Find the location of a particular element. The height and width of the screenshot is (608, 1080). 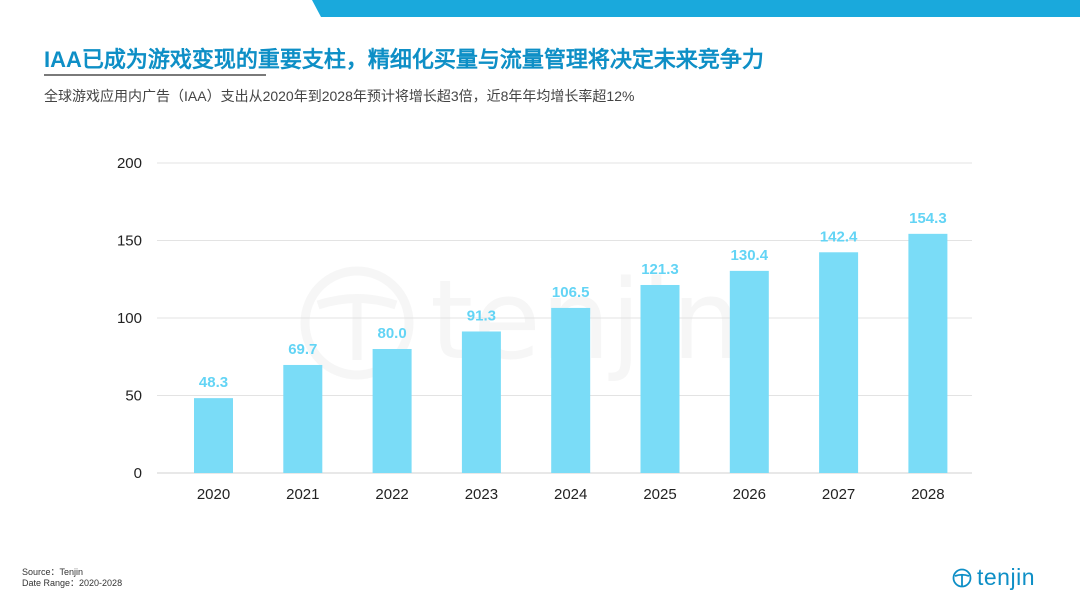

x-tick-label: 2026 is located at coordinates (749, 494).